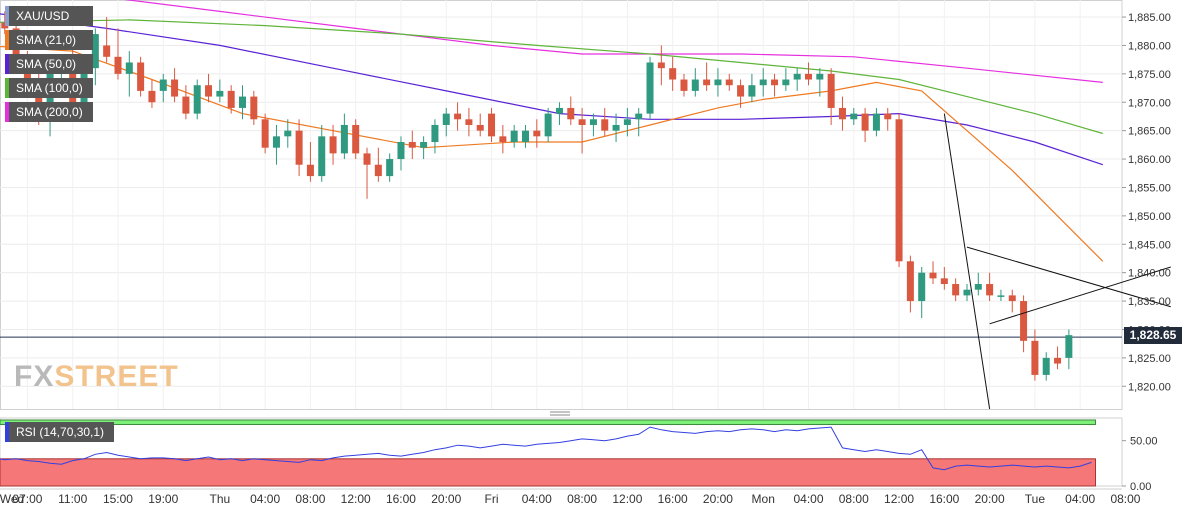 The image size is (1194, 513). I want to click on legend-swatch, so click(7, 88).